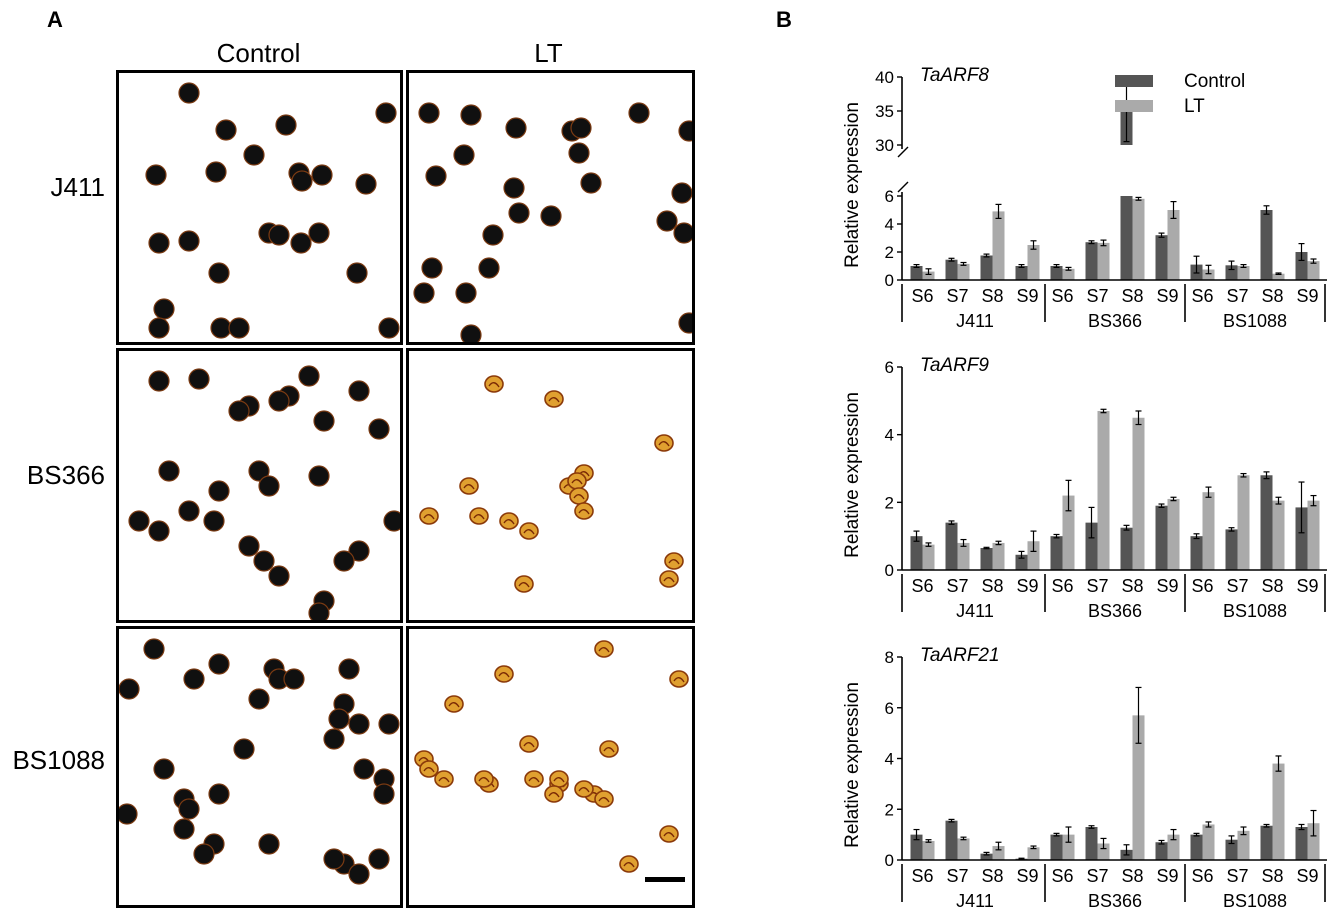 This screenshot has width=1327, height=918. Describe the element at coordinates (1134, 81) in the screenshot. I see `legend-swatch-control` at that location.